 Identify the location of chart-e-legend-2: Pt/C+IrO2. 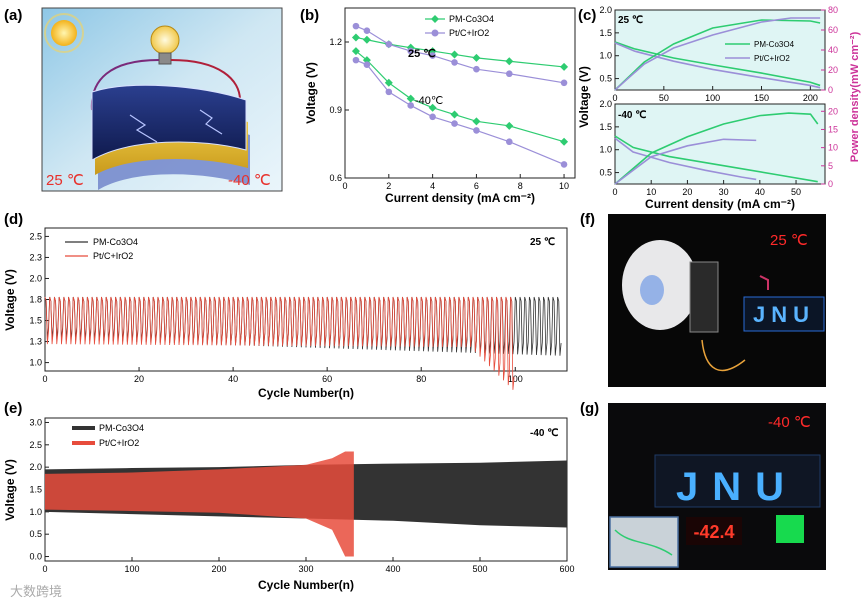
(119, 443).